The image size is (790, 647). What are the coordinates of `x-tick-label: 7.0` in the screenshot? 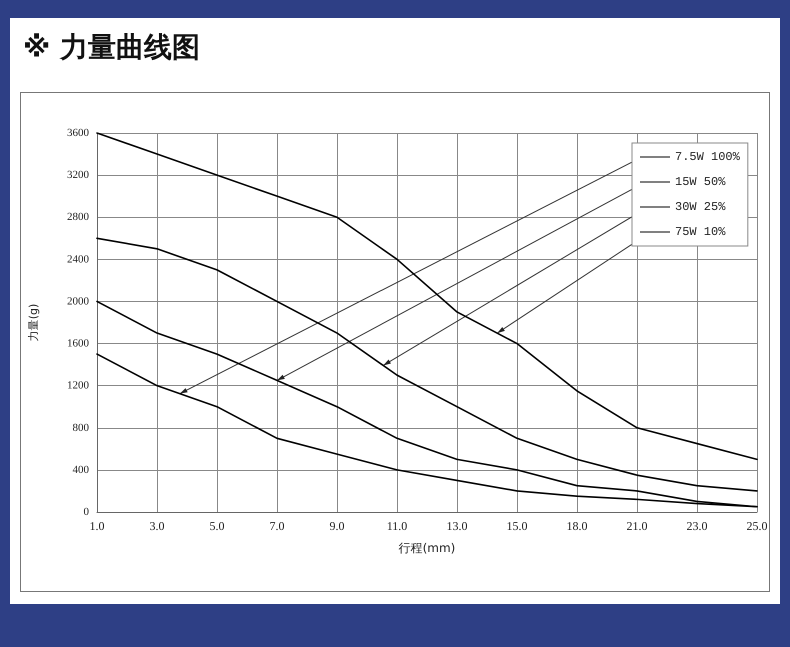 It's located at (277, 526).